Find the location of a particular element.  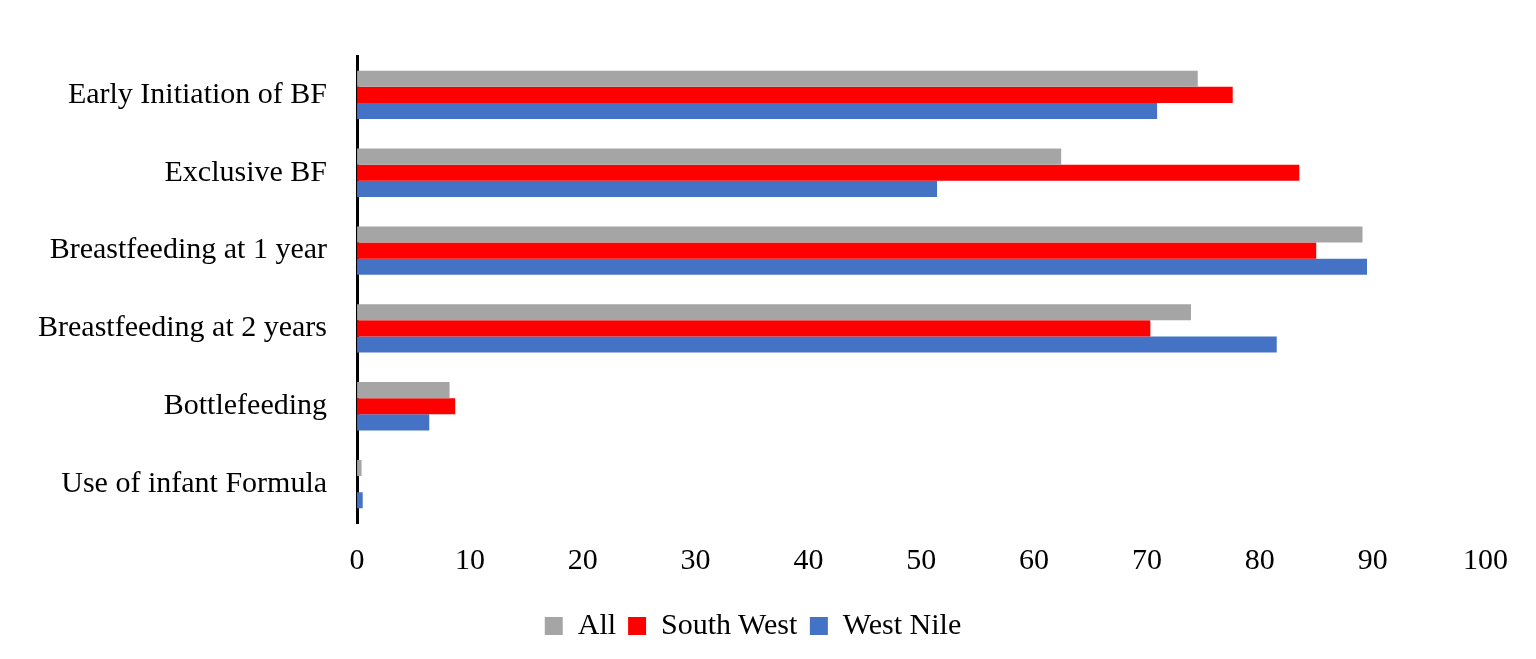

y-tick-label: Bottlefeeding is located at coordinates (245, 404).